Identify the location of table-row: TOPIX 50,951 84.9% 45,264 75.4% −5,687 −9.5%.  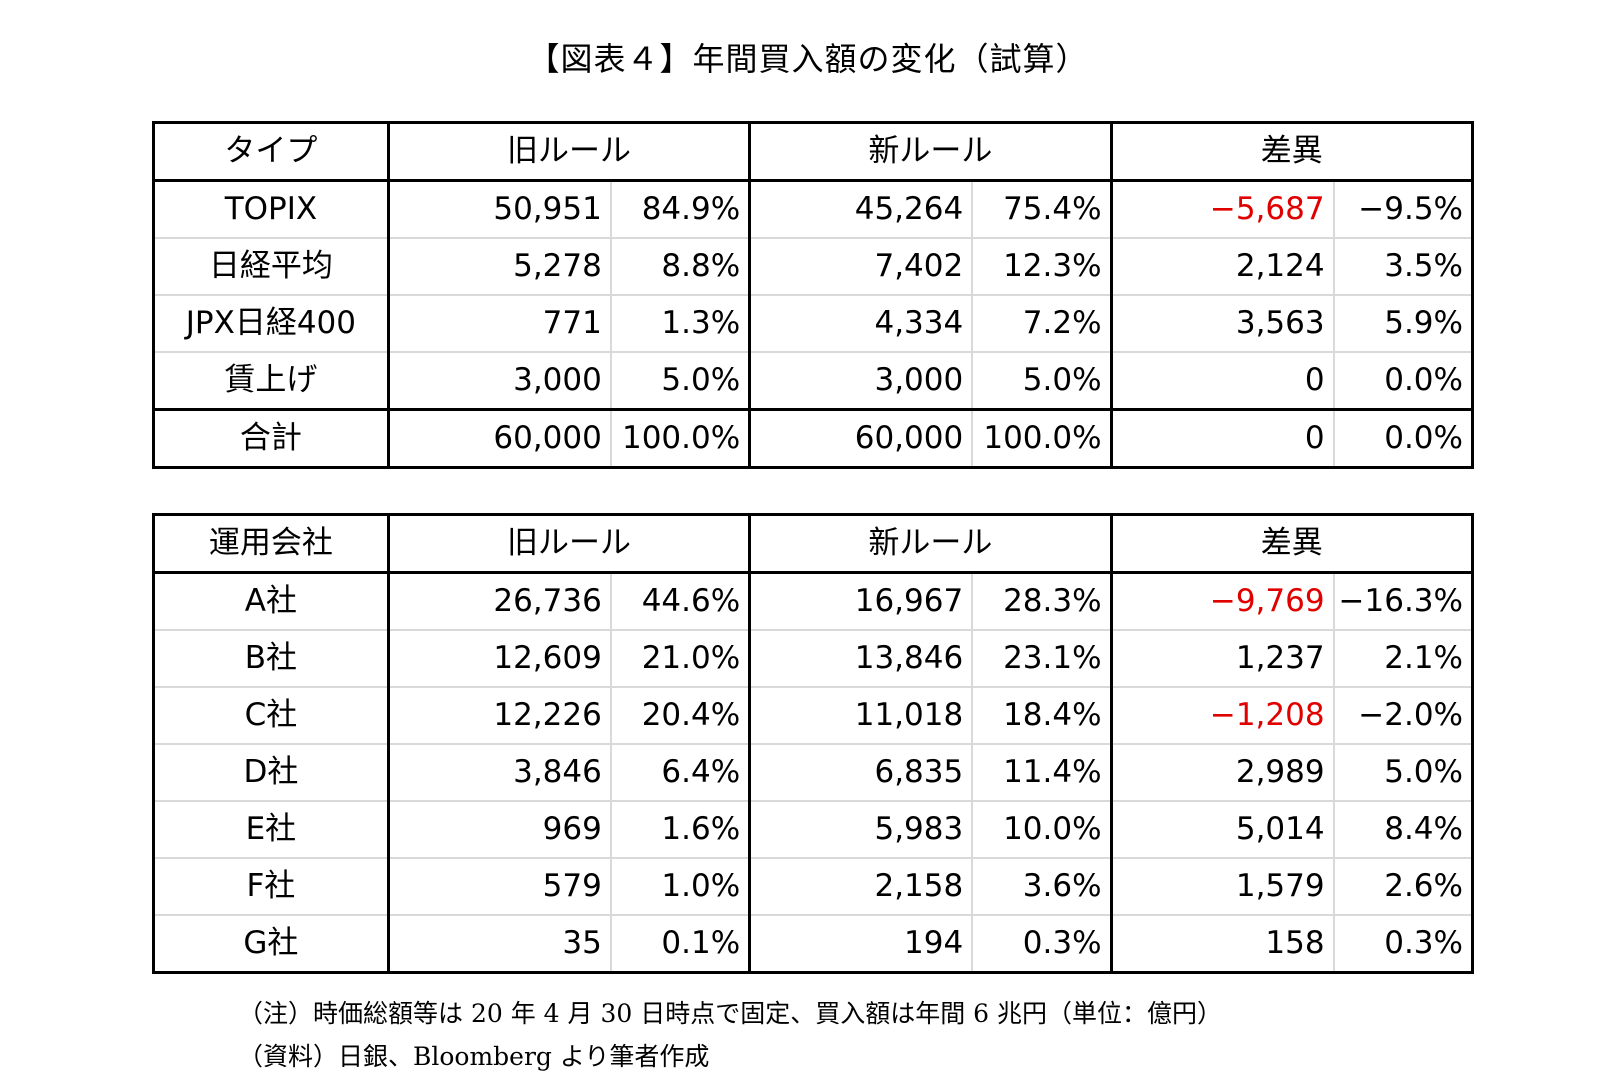
(813, 209).